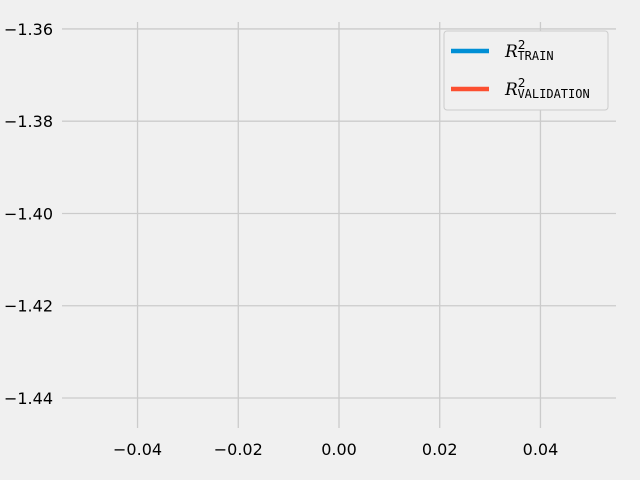  Describe the element at coordinates (535, 56) in the screenshot. I see `legend-label-train-sub: TRAIN` at that location.